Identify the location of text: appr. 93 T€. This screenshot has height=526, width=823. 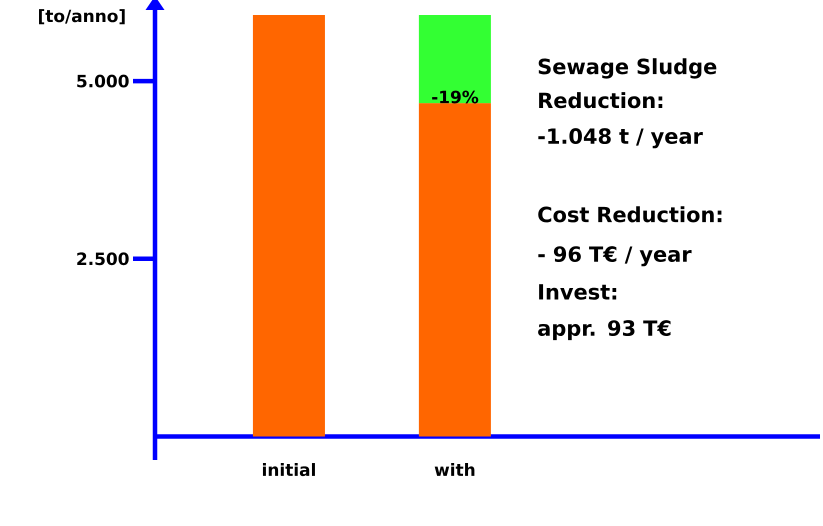
(604, 330).